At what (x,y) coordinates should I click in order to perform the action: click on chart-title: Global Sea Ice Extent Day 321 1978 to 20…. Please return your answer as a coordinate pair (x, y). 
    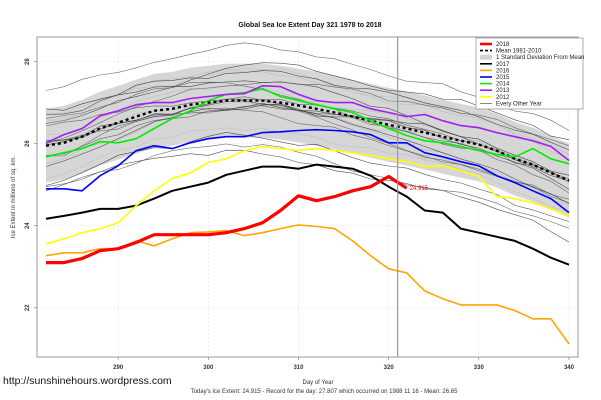
    Looking at the image, I should click on (309, 25).